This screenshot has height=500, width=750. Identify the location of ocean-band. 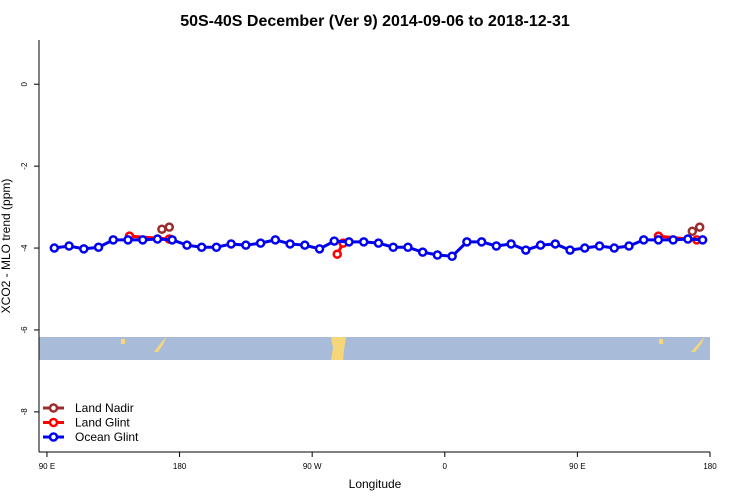
(374, 348).